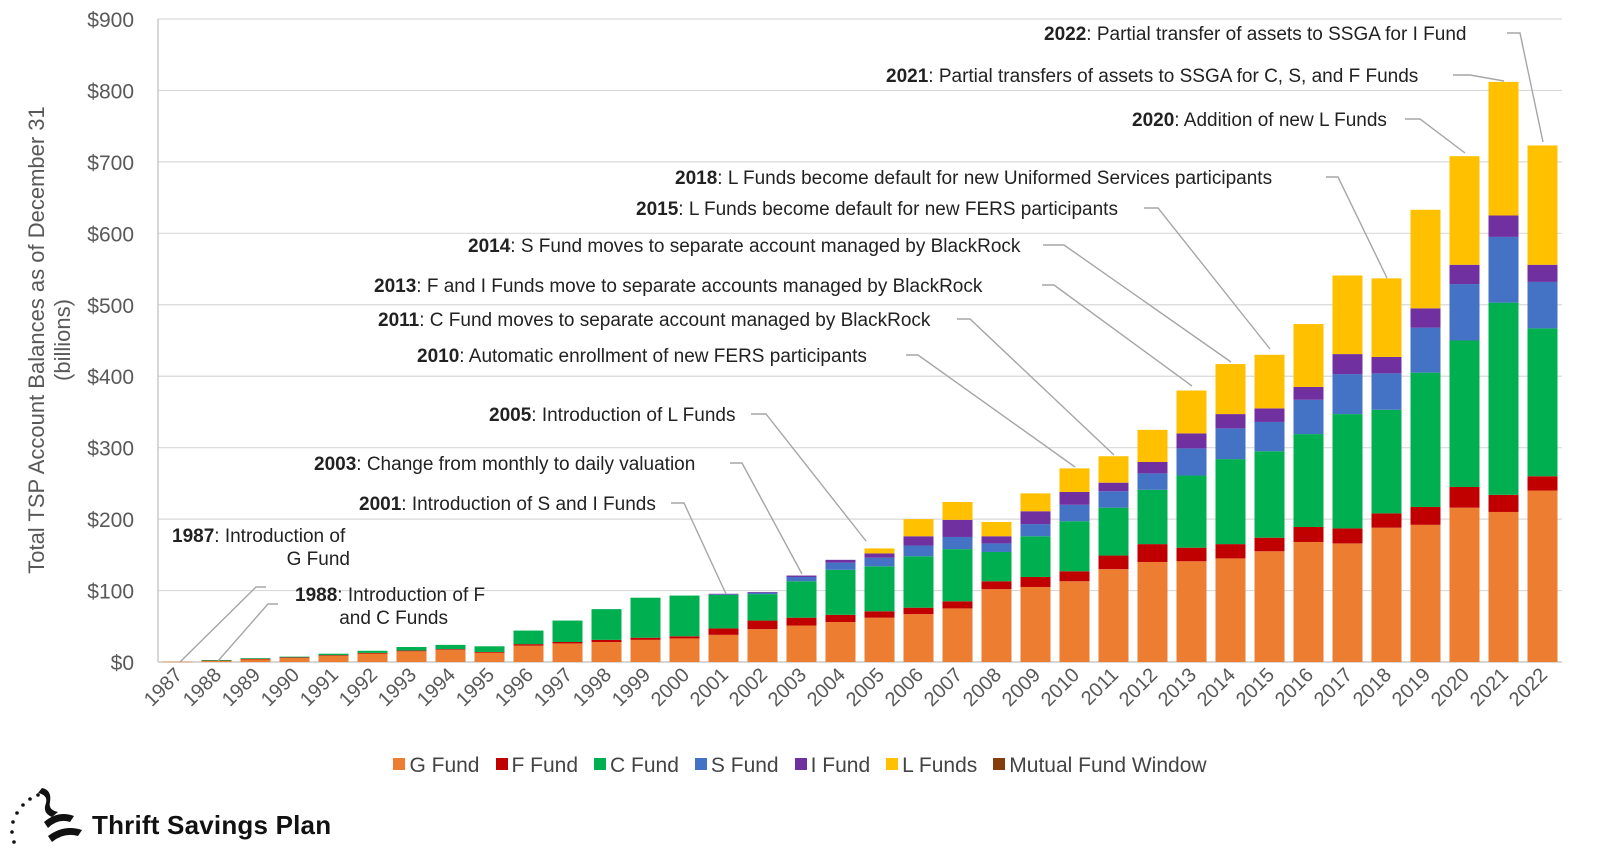 The height and width of the screenshot is (860, 1600). What do you see at coordinates (1411, 687) in the screenshot?
I see `x-tick-label: 2019` at bounding box center [1411, 687].